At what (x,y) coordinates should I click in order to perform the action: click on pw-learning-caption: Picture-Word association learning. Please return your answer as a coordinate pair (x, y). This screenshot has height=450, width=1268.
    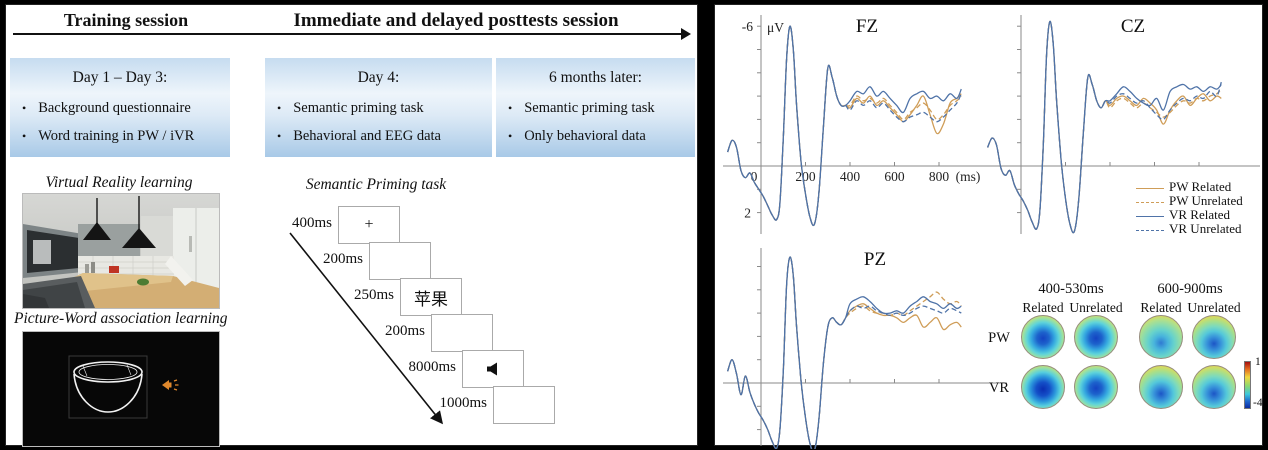
    Looking at the image, I should click on (121, 318).